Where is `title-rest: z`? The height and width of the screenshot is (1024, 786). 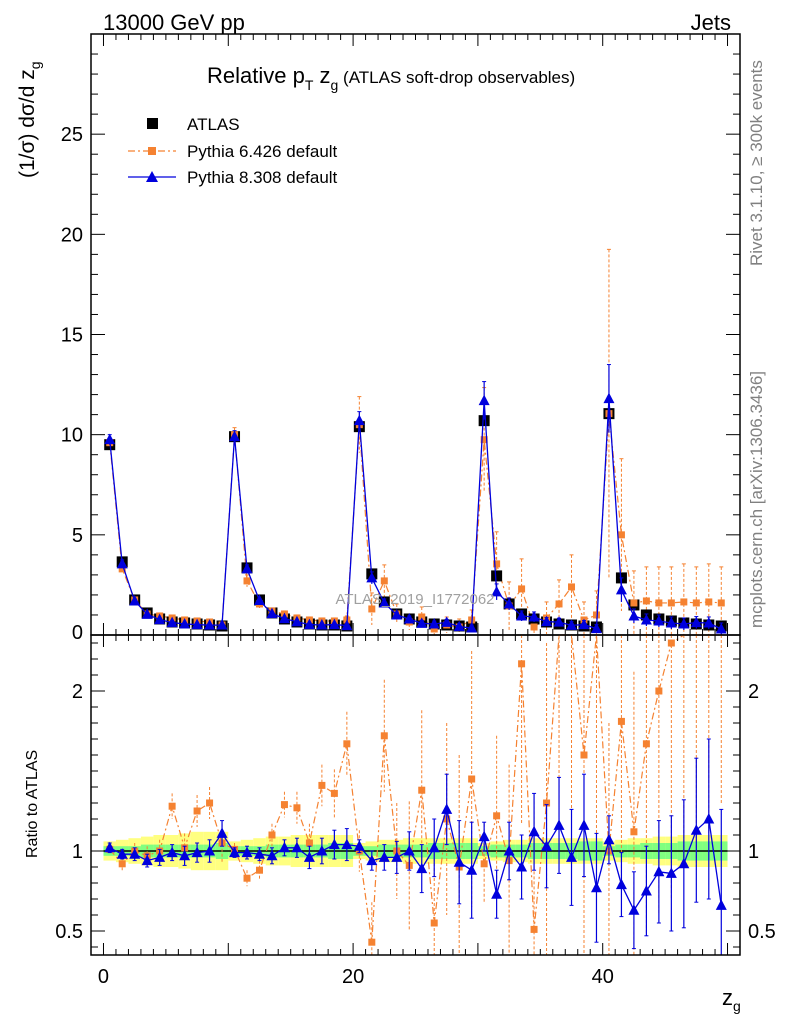 title-rest: z is located at coordinates (321, 75).